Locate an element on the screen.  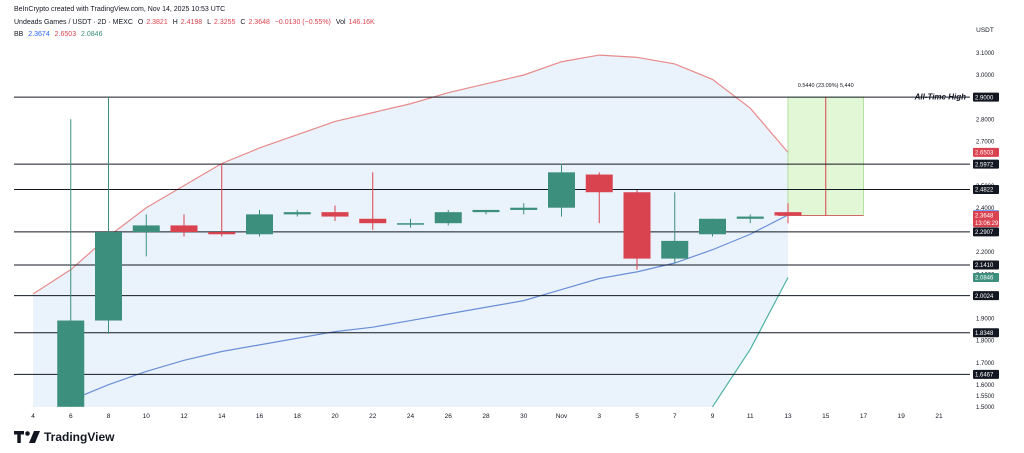
price-tag-0-bg is located at coordinates (986, 152).